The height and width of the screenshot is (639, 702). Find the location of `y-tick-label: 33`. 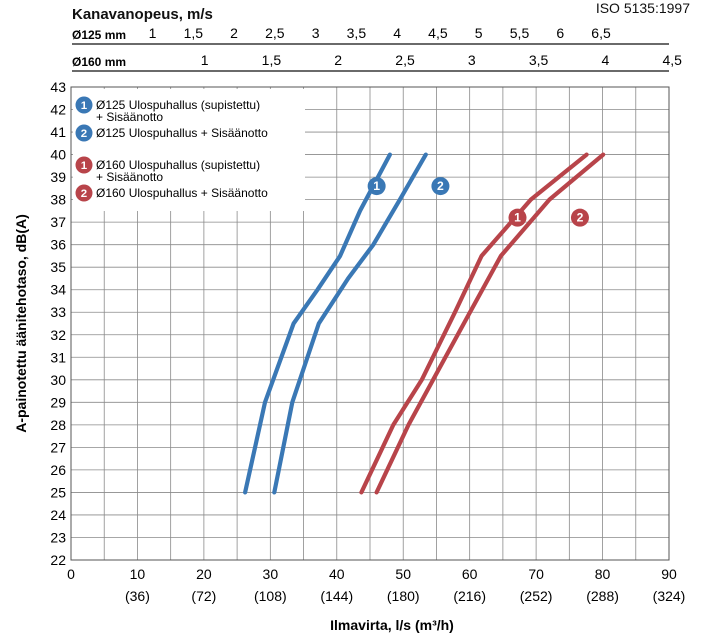

y-tick-label: 33 is located at coordinates (58, 312).